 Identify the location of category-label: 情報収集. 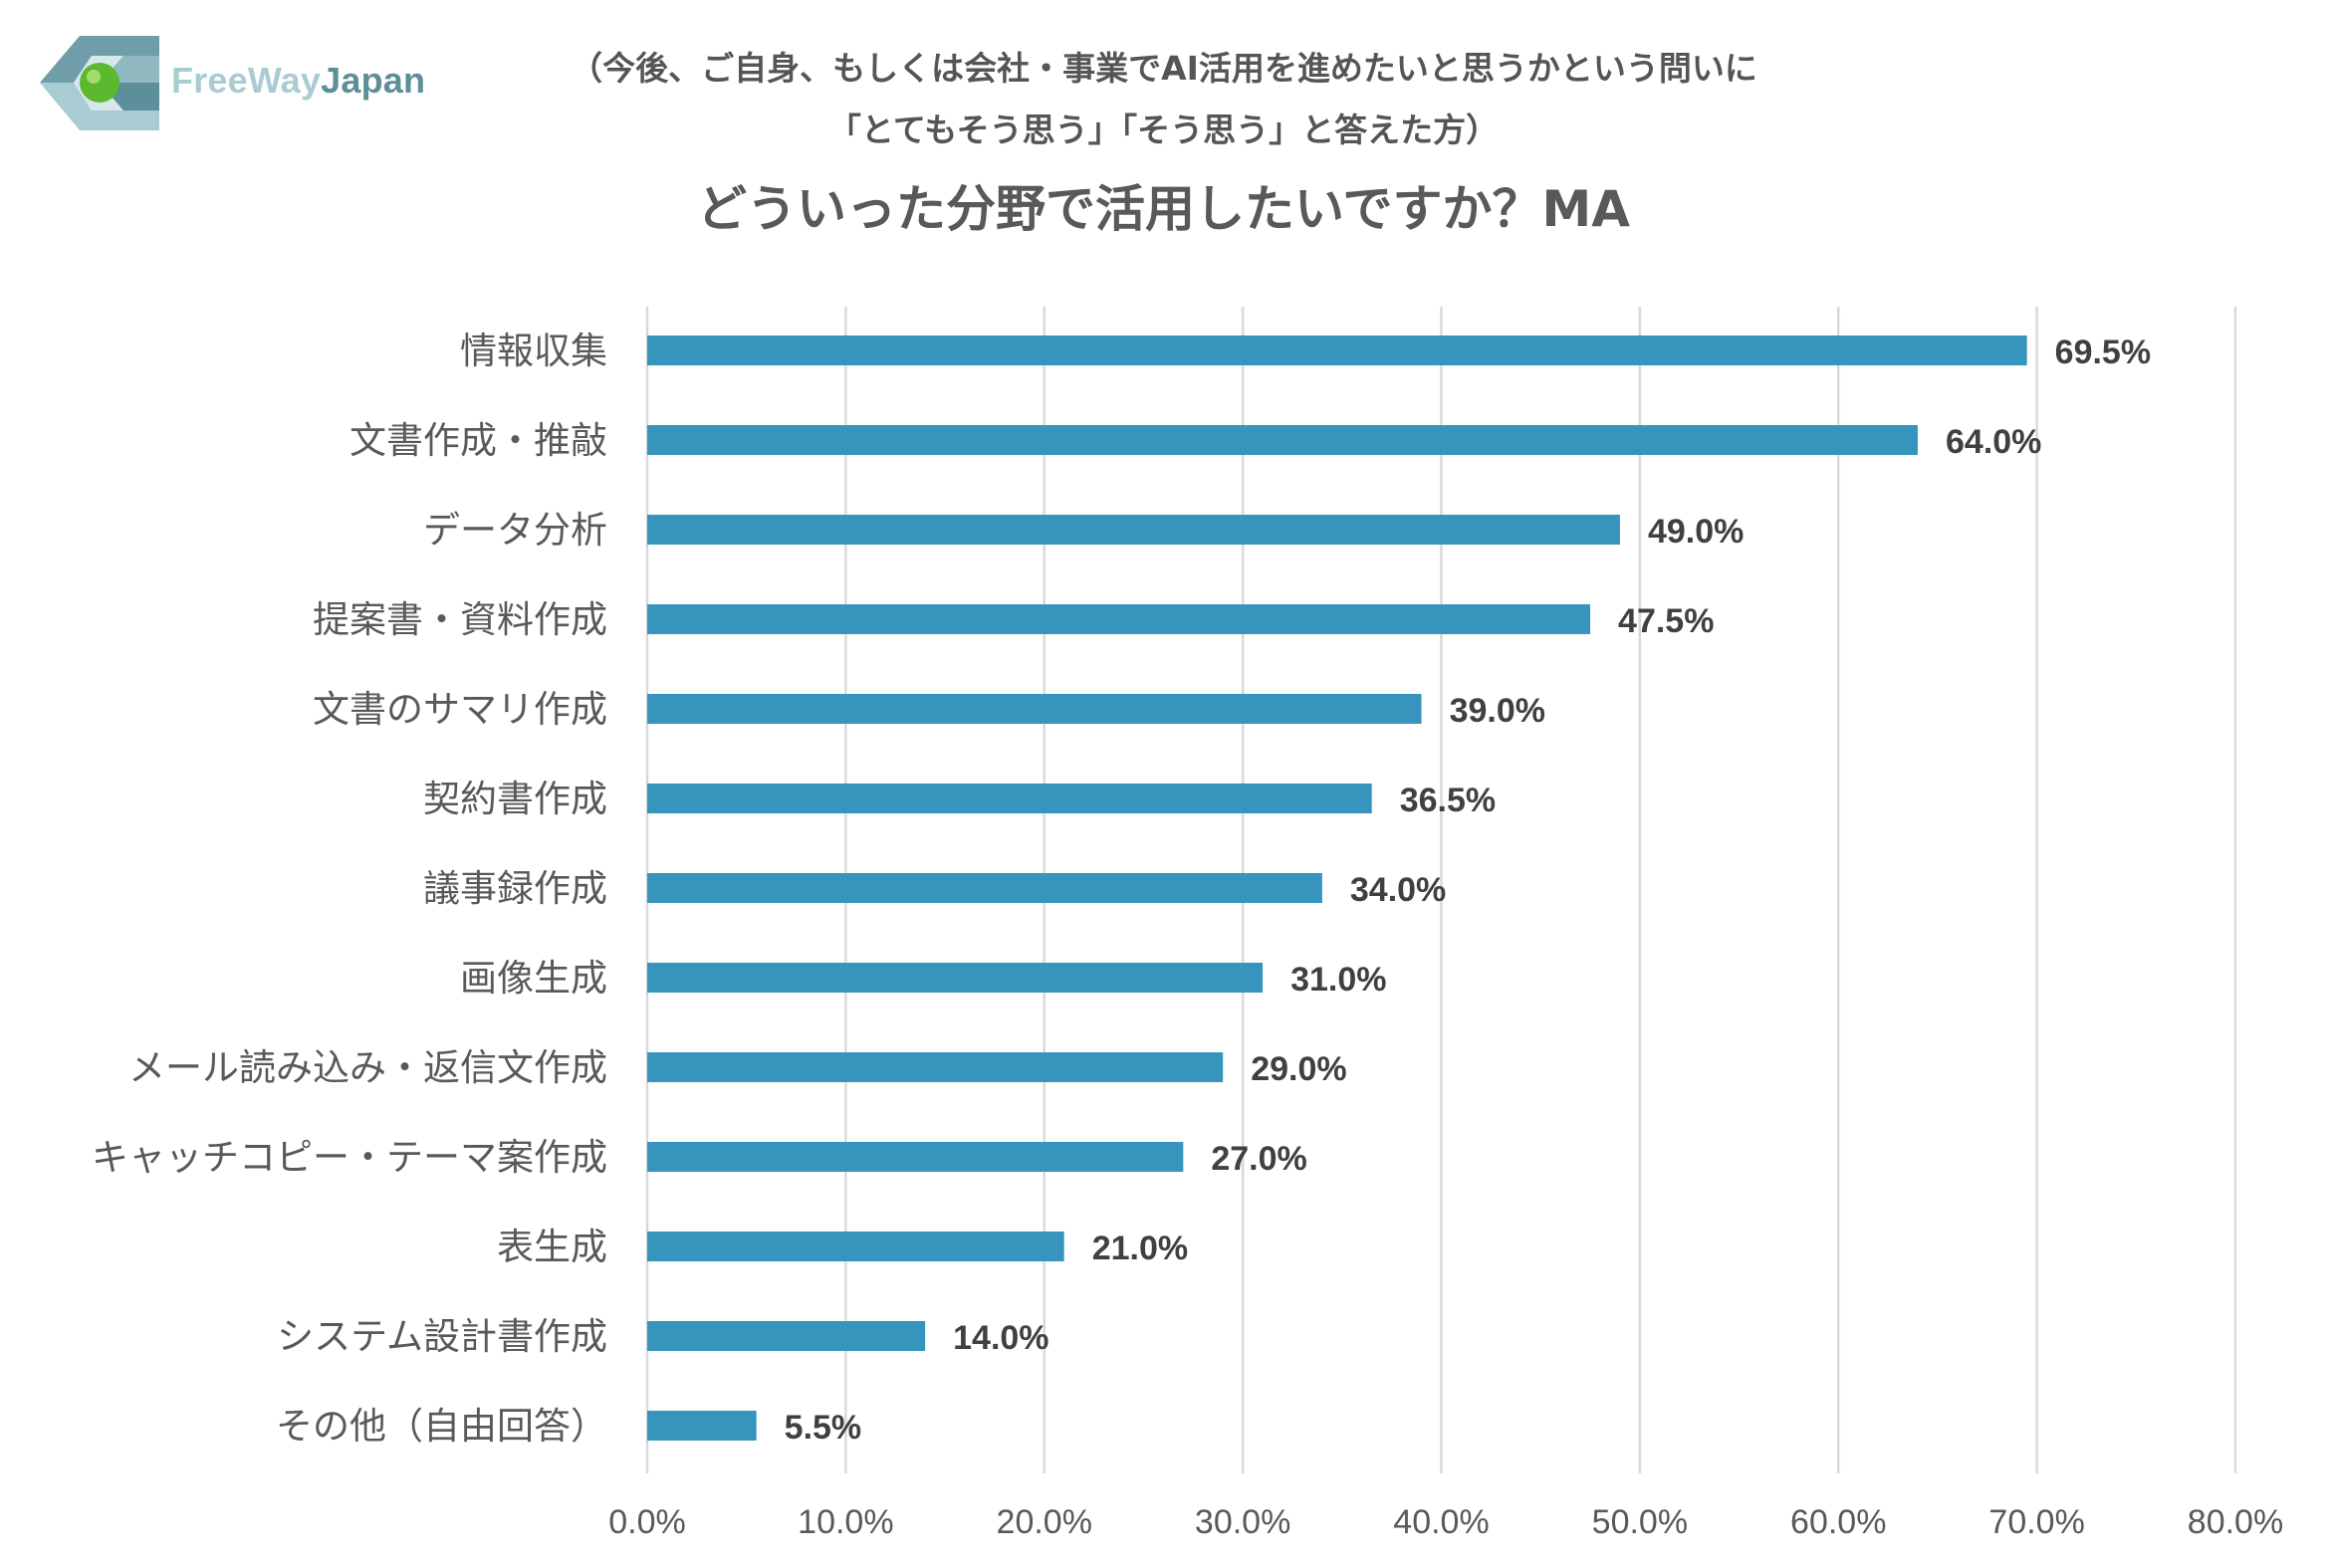
(533, 351).